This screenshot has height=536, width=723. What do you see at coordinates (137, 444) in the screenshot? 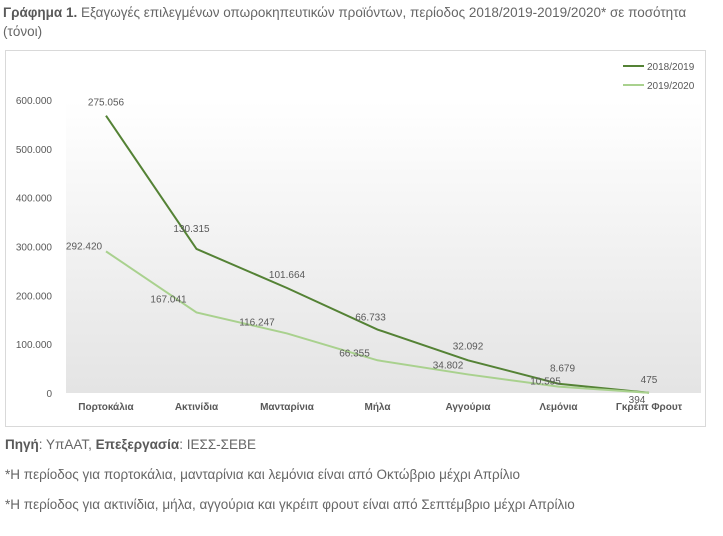
I see `processing-label: Επεξεργασία` at bounding box center [137, 444].